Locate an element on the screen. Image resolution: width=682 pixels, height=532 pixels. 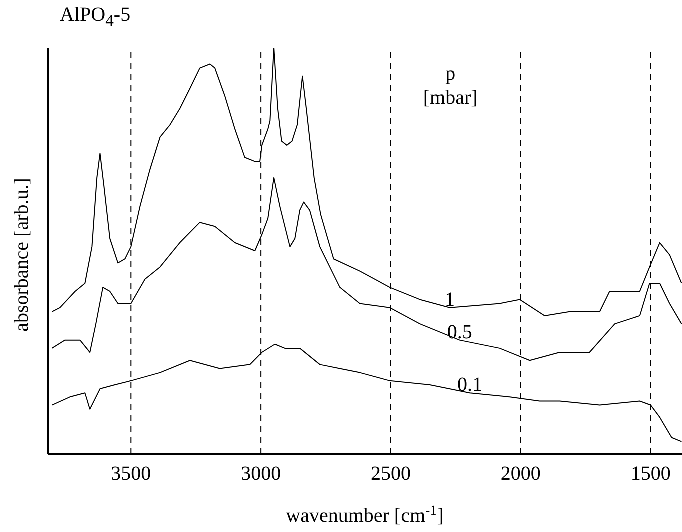
series-label: 1 is located at coordinates (449, 299).